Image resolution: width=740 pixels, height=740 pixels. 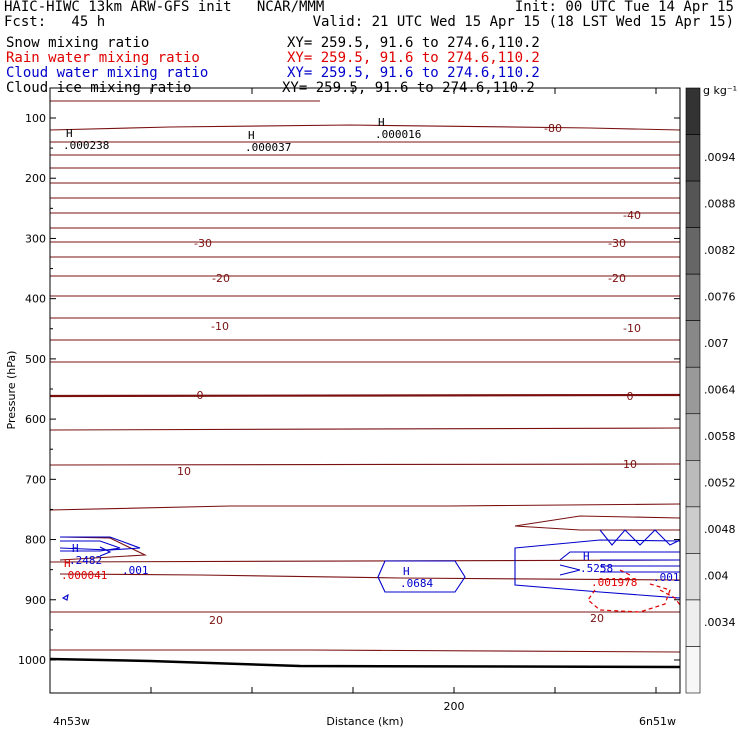 I want to click on maximum-value: .001978, so click(x=614, y=582).